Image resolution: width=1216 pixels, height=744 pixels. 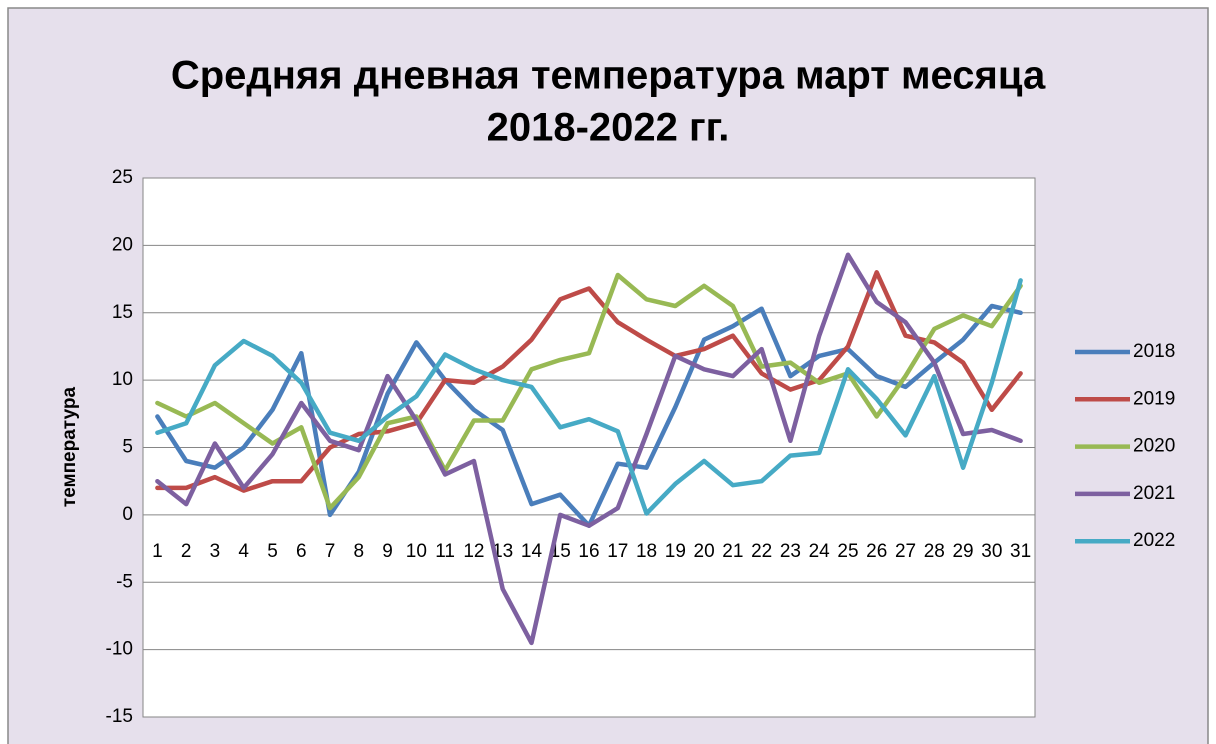 What do you see at coordinates (243, 551) in the screenshot?
I see `x-tick-label: 4` at bounding box center [243, 551].